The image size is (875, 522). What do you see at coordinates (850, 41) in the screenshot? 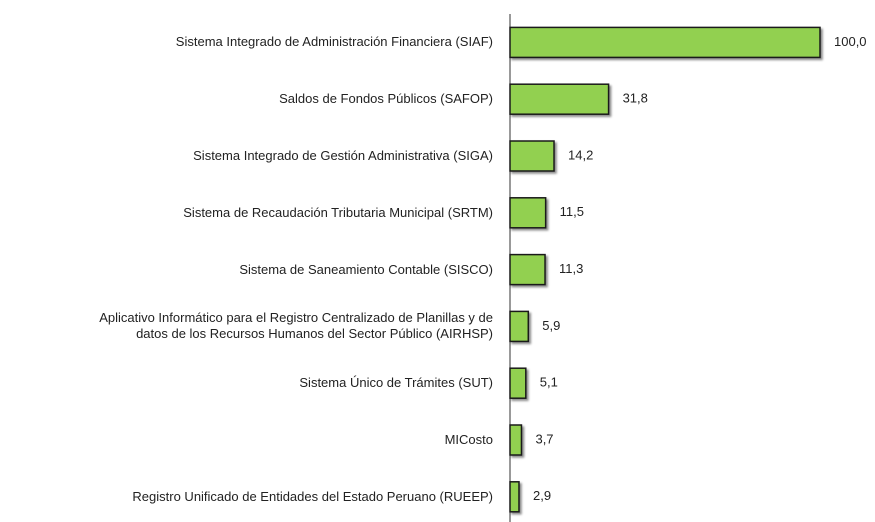
I see `value-label: 100,0` at bounding box center [850, 41].